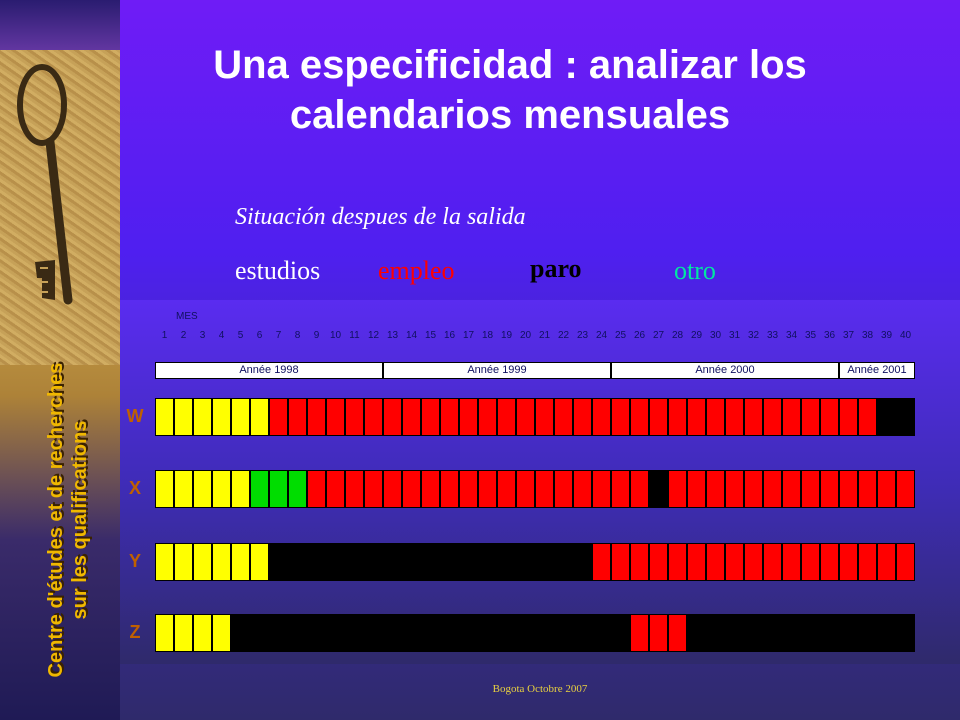  Describe the element at coordinates (563, 335) in the screenshot. I see `month-number: 22` at that location.